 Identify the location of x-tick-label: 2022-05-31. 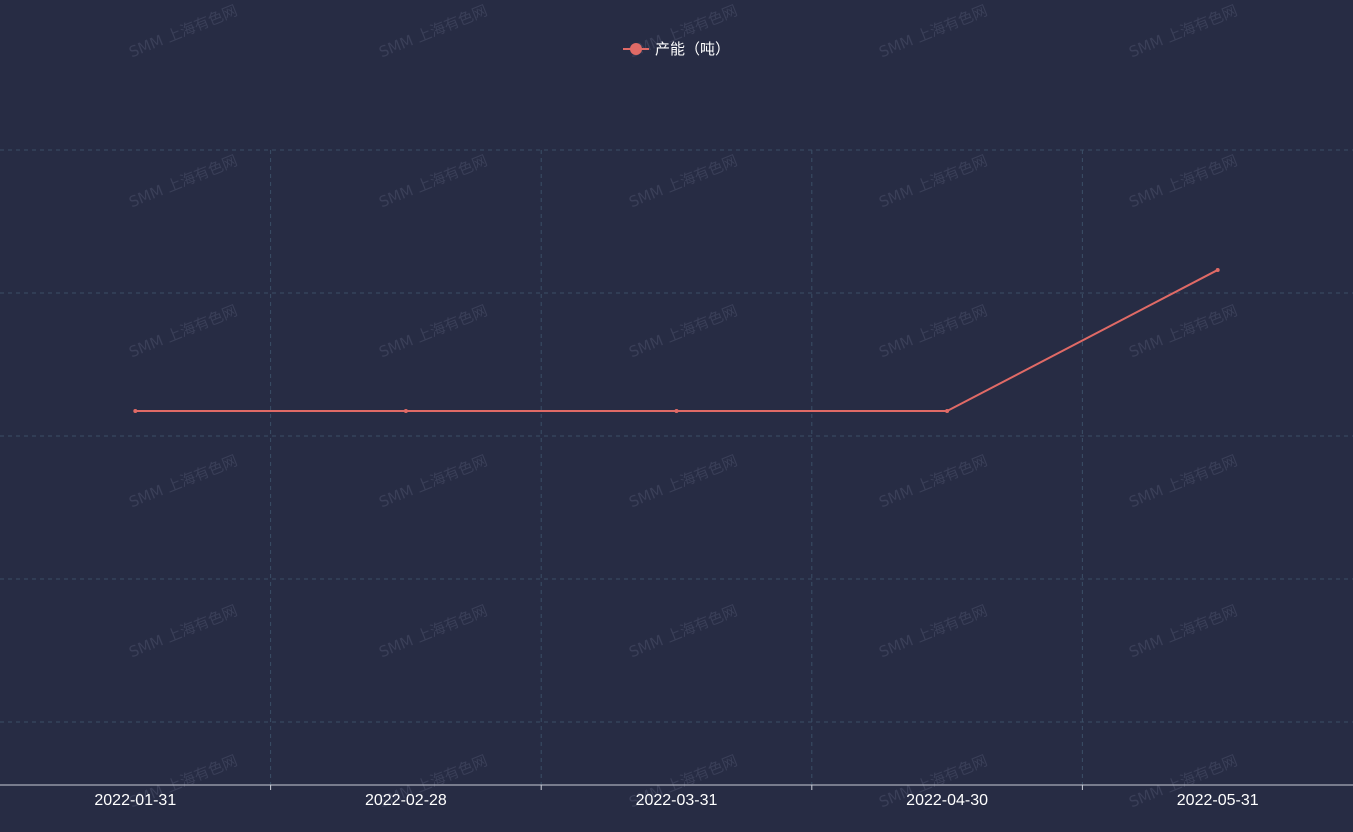
(1218, 800).